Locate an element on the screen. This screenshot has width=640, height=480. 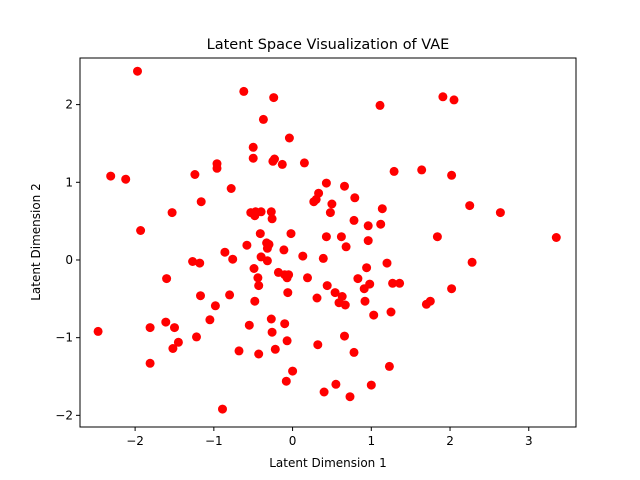
y-axis-ticks: −2 −1 0 1 2 is located at coordinates (67, 260).